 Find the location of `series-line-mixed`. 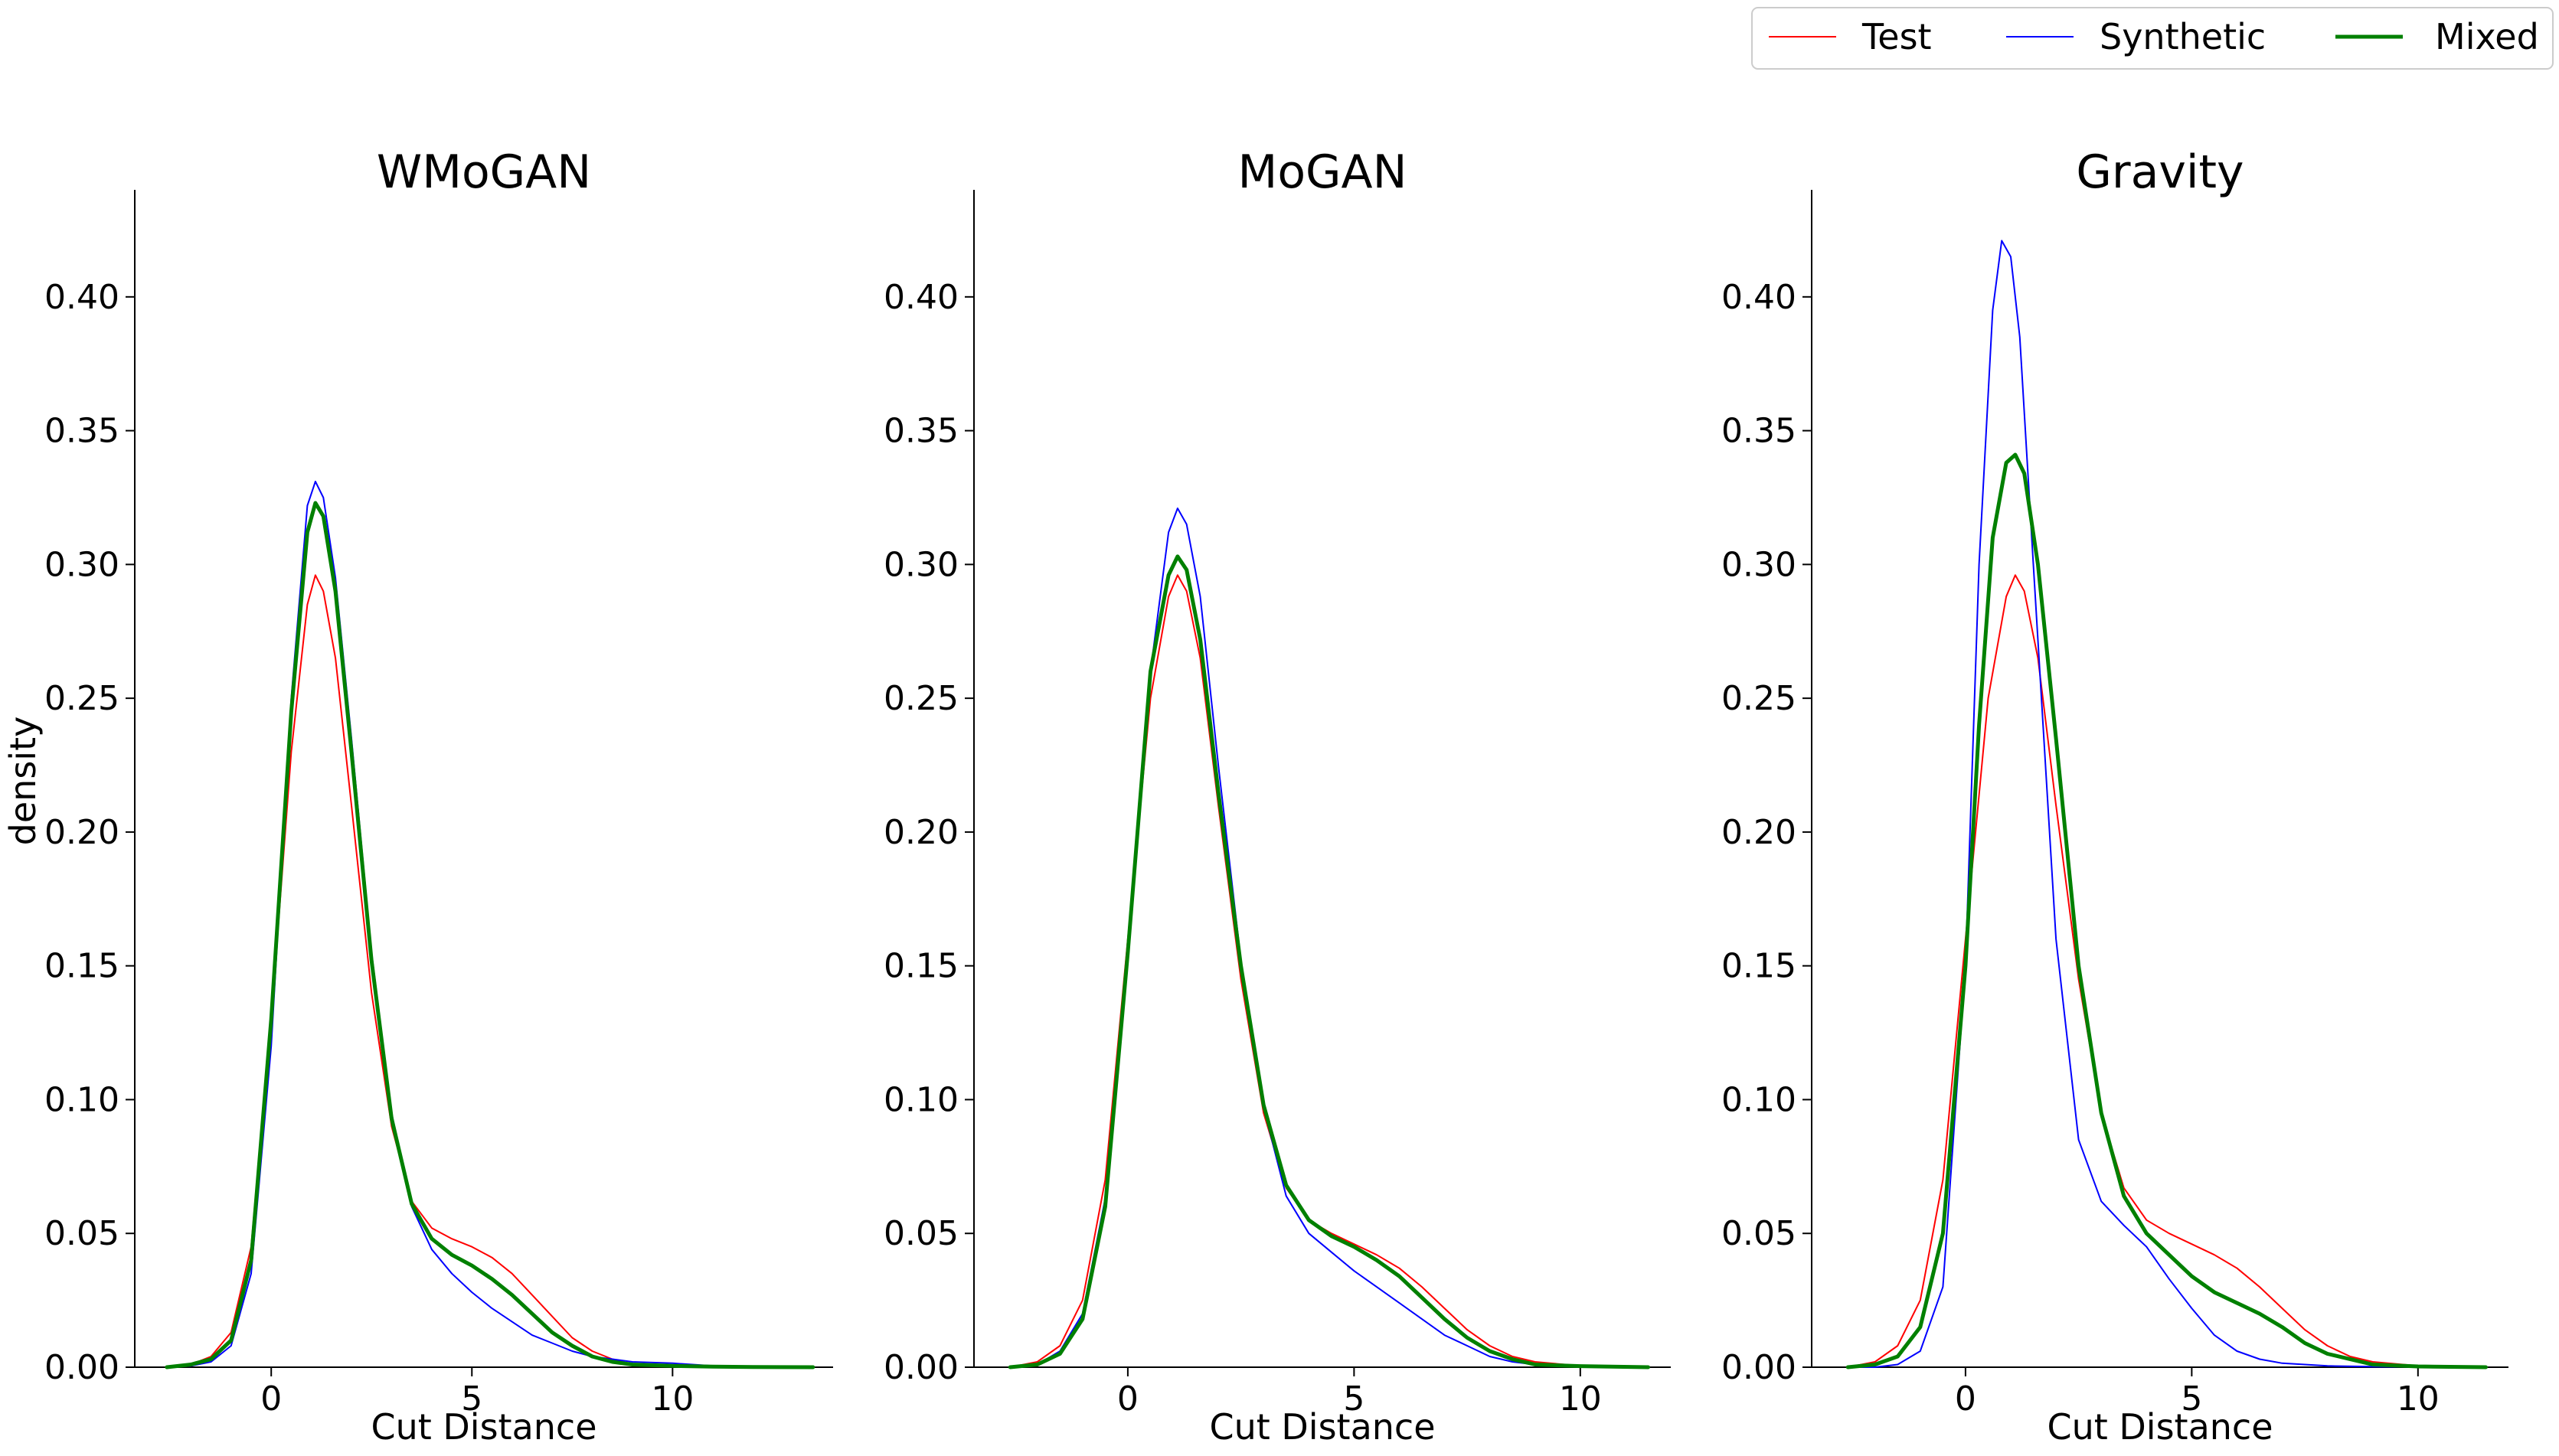

series-line-mixed is located at coordinates (1329, 962).